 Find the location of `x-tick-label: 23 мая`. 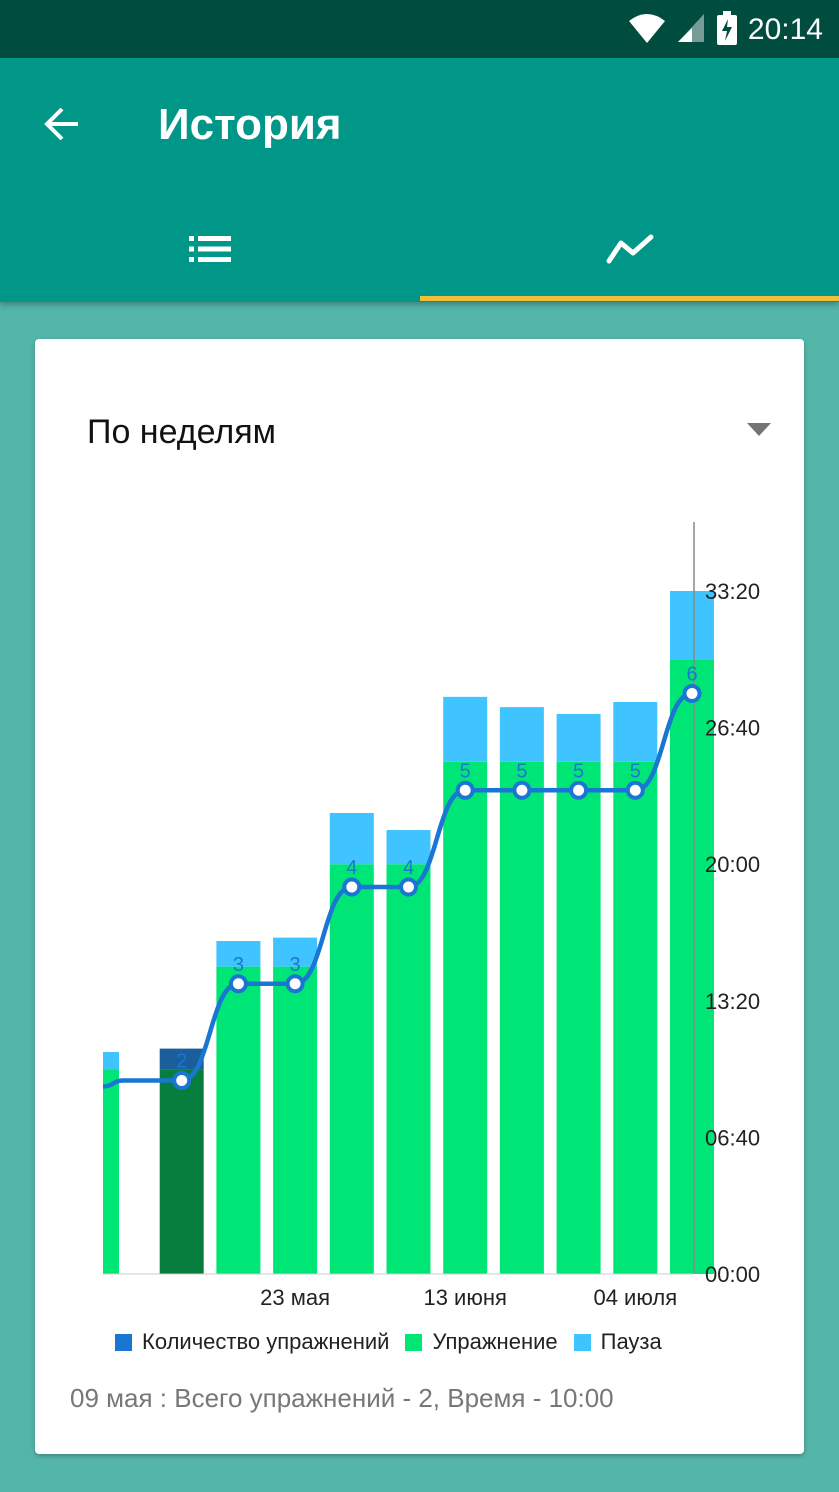

x-tick-label: 23 мая is located at coordinates (295, 1297).